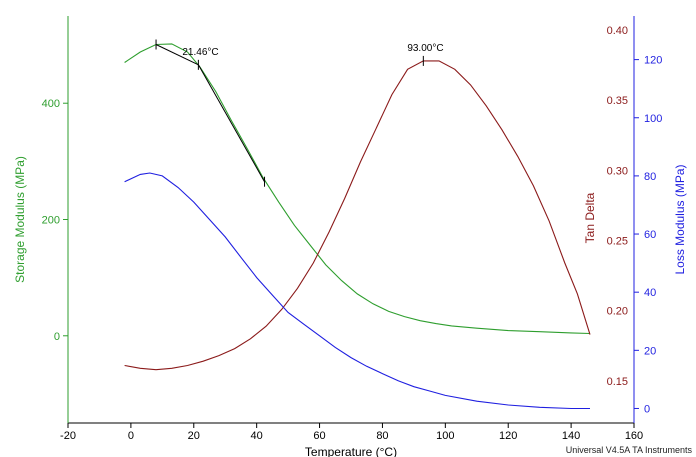 The height and width of the screenshot is (457, 696). Describe the element at coordinates (445, 436) in the screenshot. I see `x-tick-label: 100` at that location.